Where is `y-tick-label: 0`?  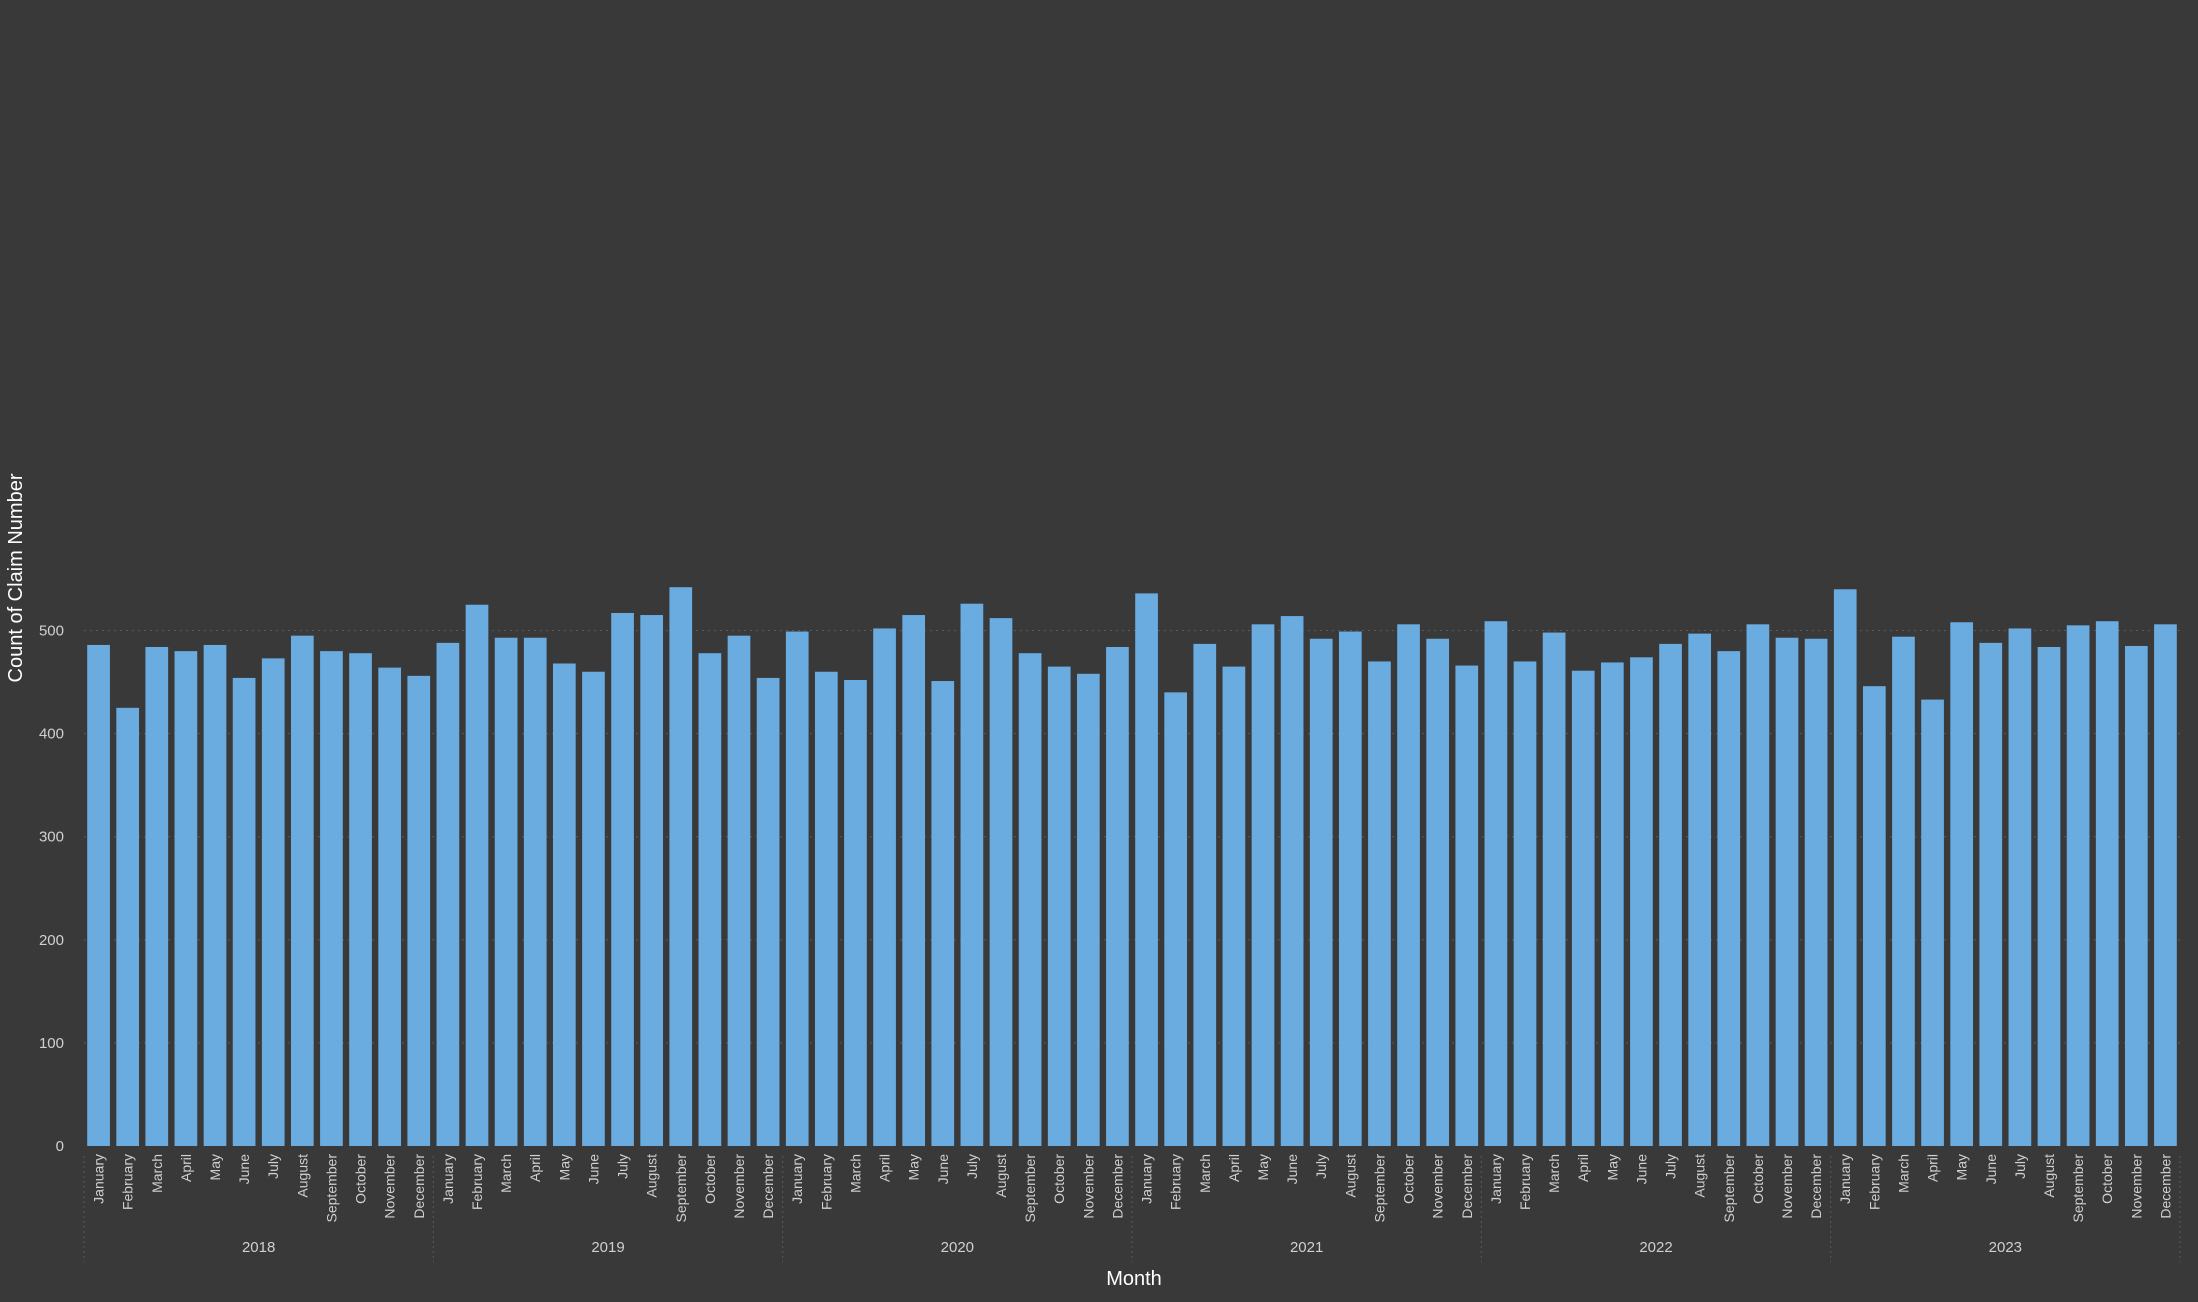 y-tick-label: 0 is located at coordinates (60, 1146).